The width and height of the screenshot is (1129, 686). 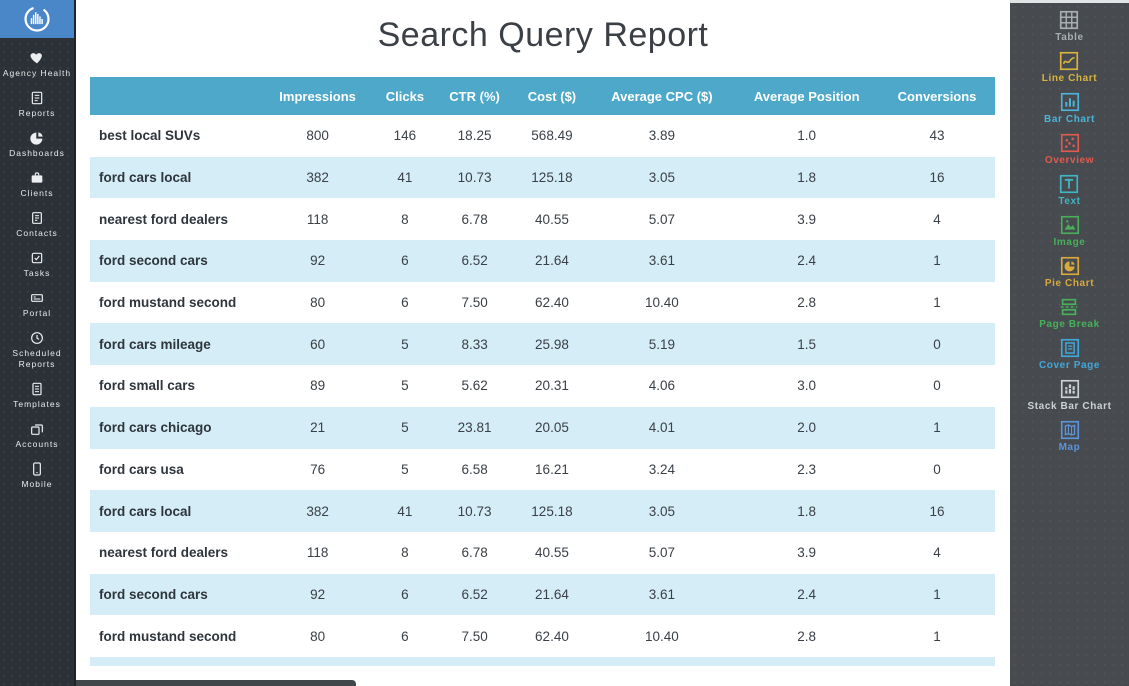 I want to click on mobile-icon, so click(x=37, y=469).